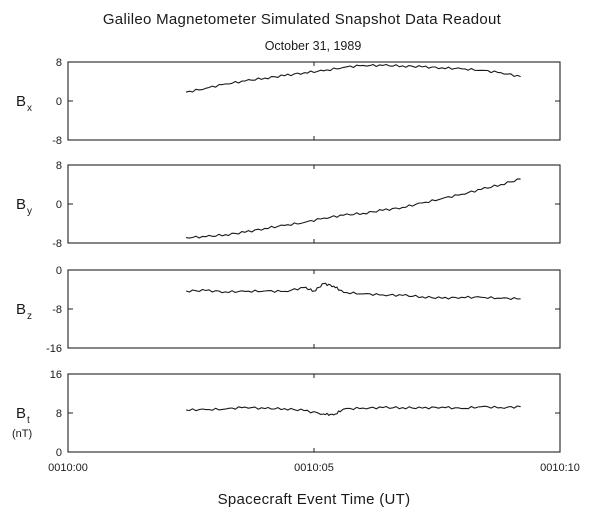 The image size is (600, 521). I want to click on y-axis-label-subscript: t, so click(28, 420).